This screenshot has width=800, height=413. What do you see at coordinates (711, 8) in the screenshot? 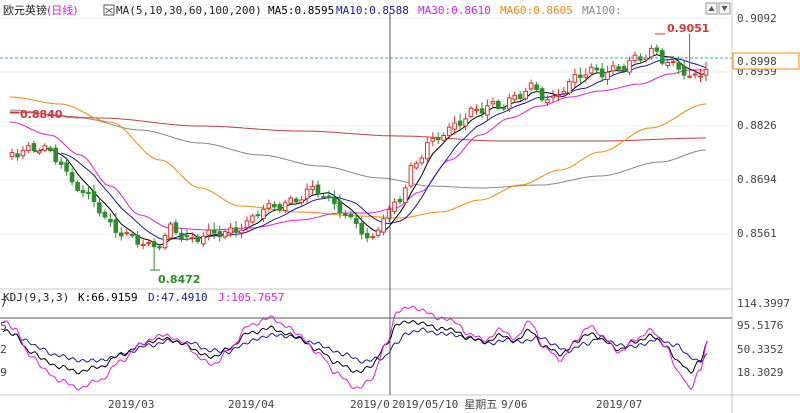
I see `scroll-up-button` at bounding box center [711, 8].